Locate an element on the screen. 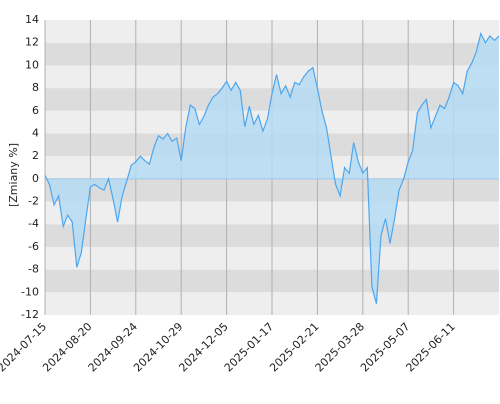 The image size is (500, 404). y-tick-label: 4 is located at coordinates (35, 132).